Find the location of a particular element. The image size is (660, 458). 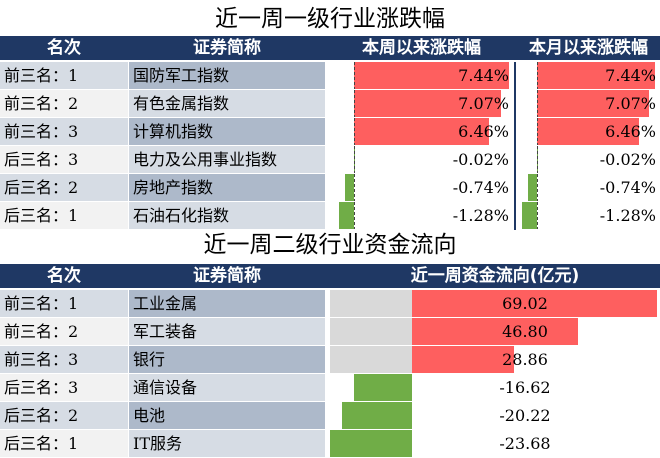

bar-cell: 69.02 is located at coordinates (495, 303).